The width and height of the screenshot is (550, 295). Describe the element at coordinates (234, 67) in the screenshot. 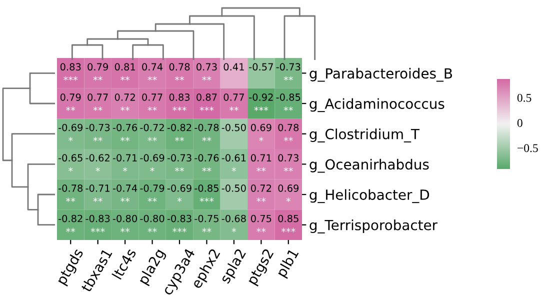

I see `data-label: 0.41` at that location.